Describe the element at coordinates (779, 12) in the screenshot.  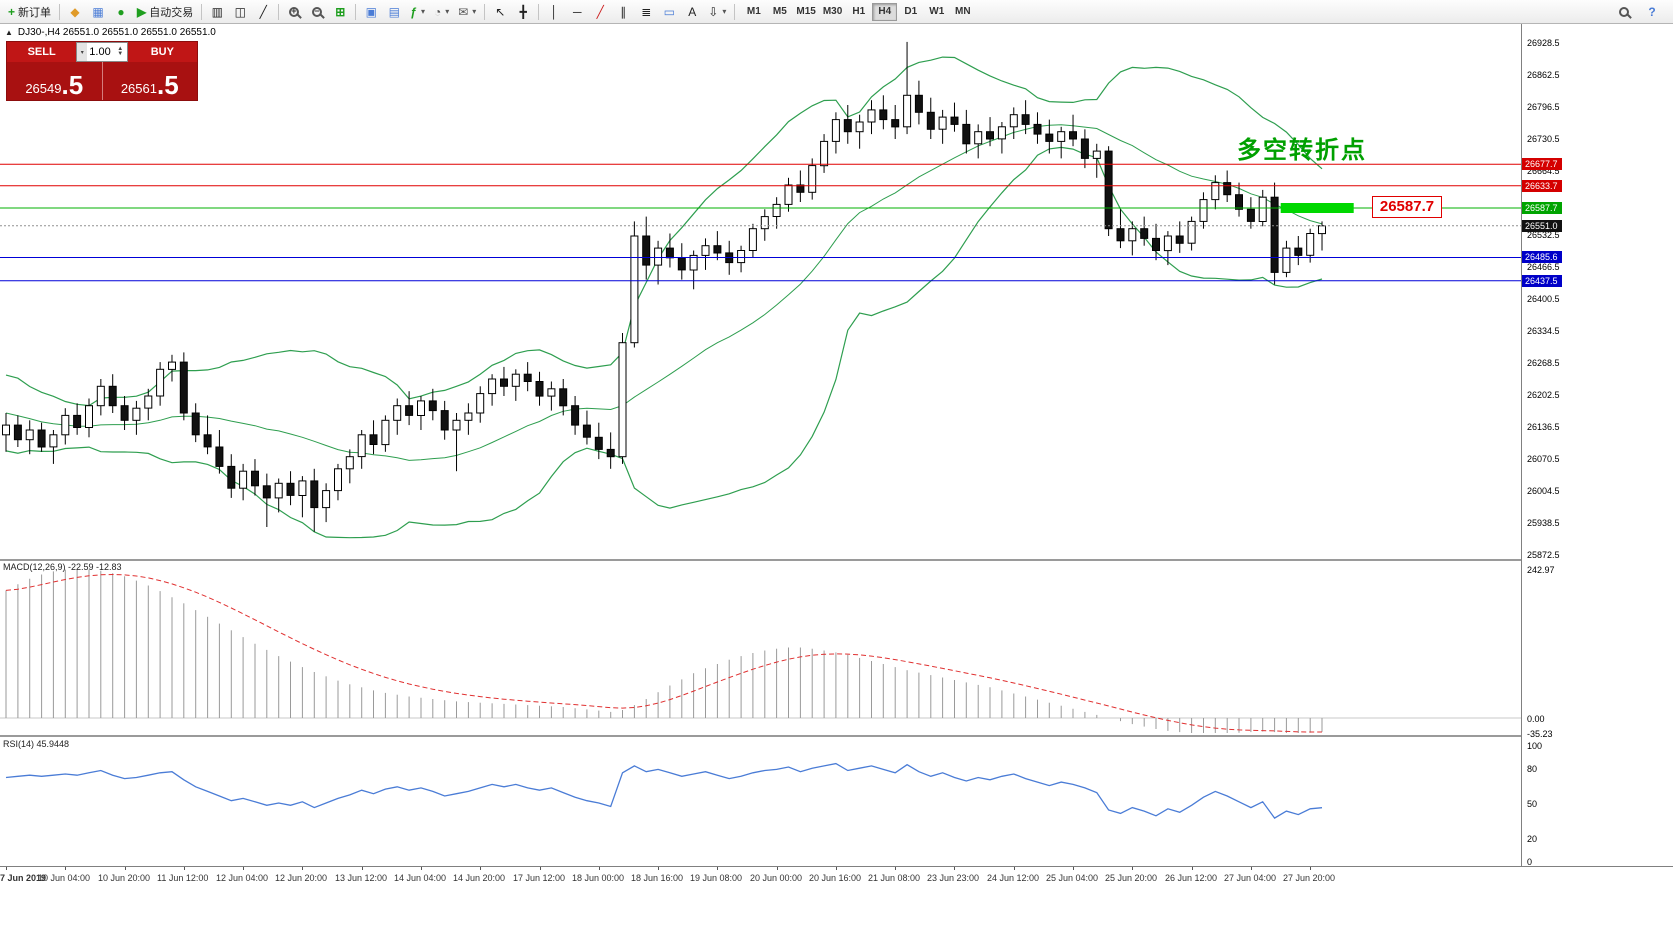
I see `timeframe-m5-button: M5` at that location.